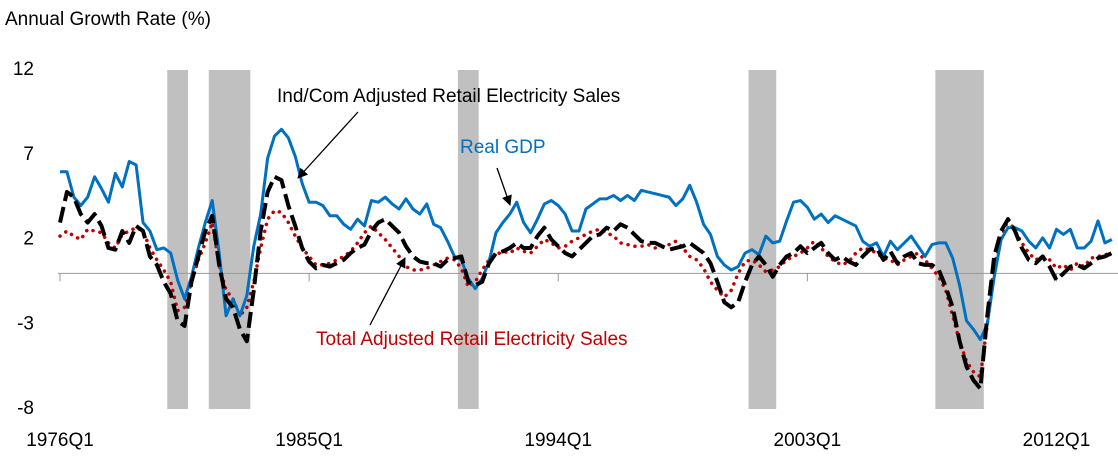 This screenshot has width=1118, height=456. I want to click on y-axis-title: Annual Growth Rate (%), so click(108, 19).